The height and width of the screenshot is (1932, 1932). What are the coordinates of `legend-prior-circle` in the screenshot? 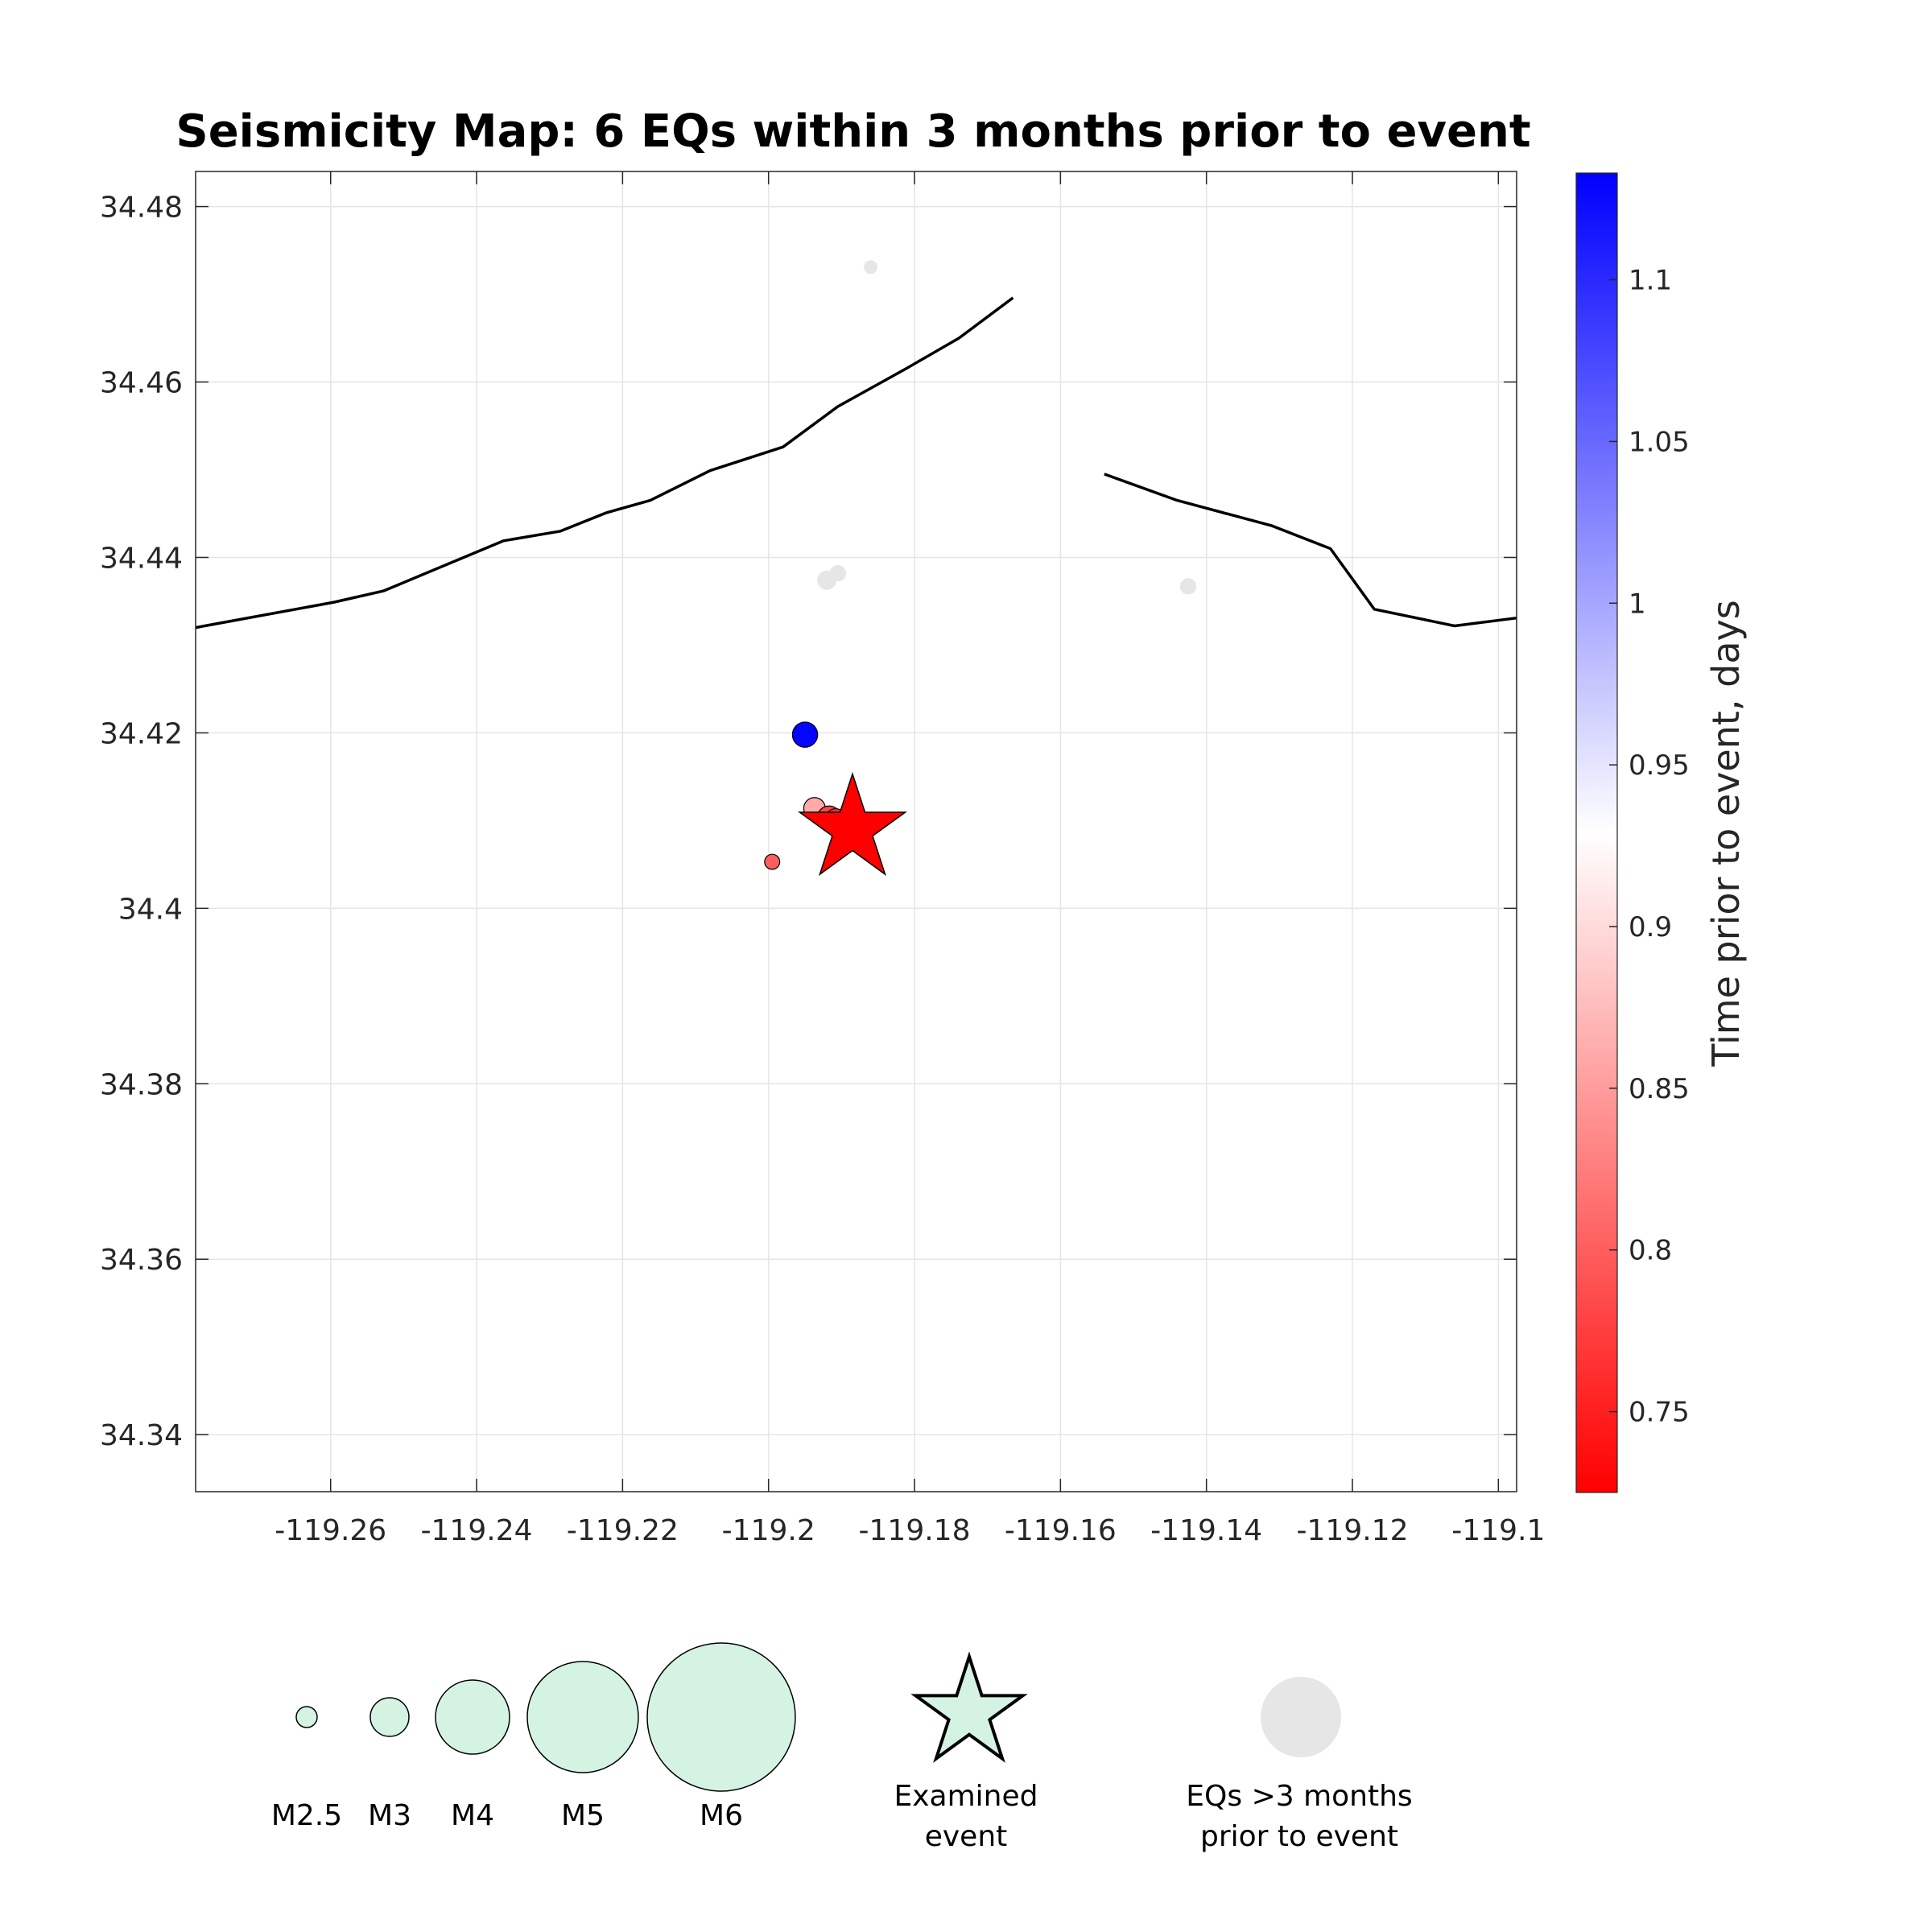 It's located at (1301, 1717).